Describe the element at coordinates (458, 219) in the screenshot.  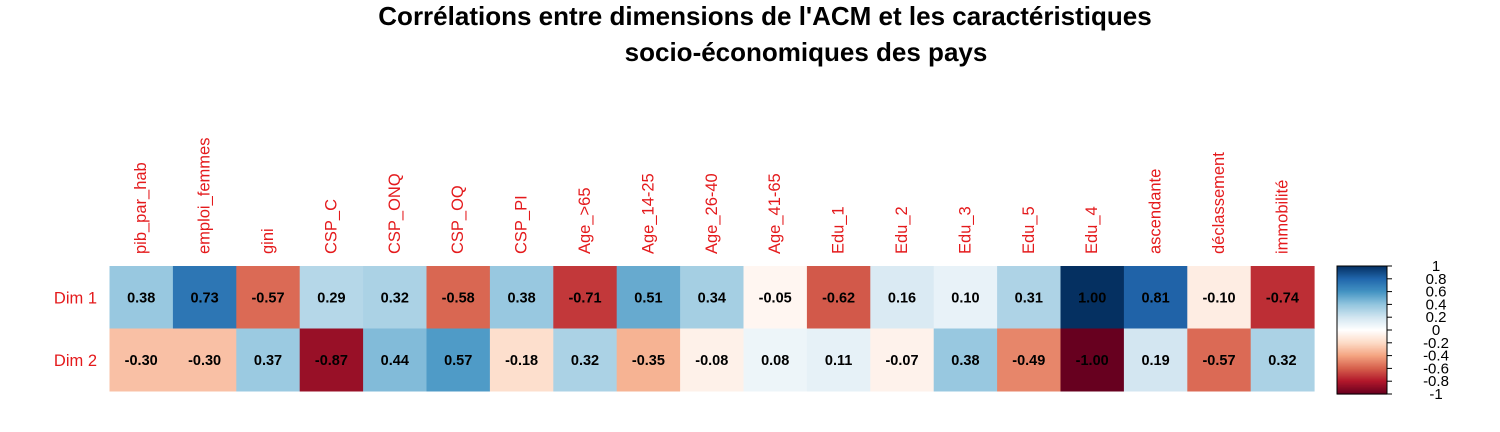
I see `column-label: CSP_OQ` at that location.